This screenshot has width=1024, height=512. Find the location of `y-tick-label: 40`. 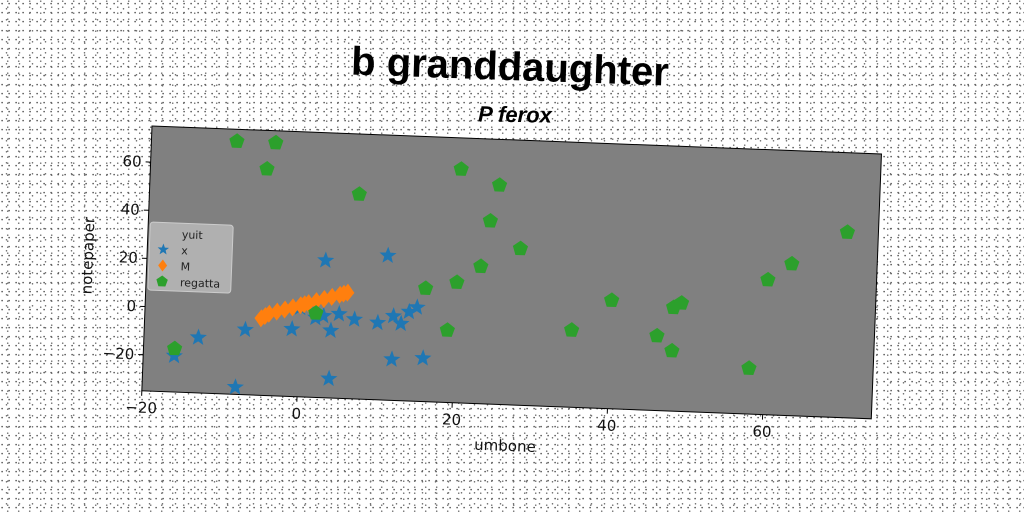

y-tick-label: 40 is located at coordinates (130, 209).